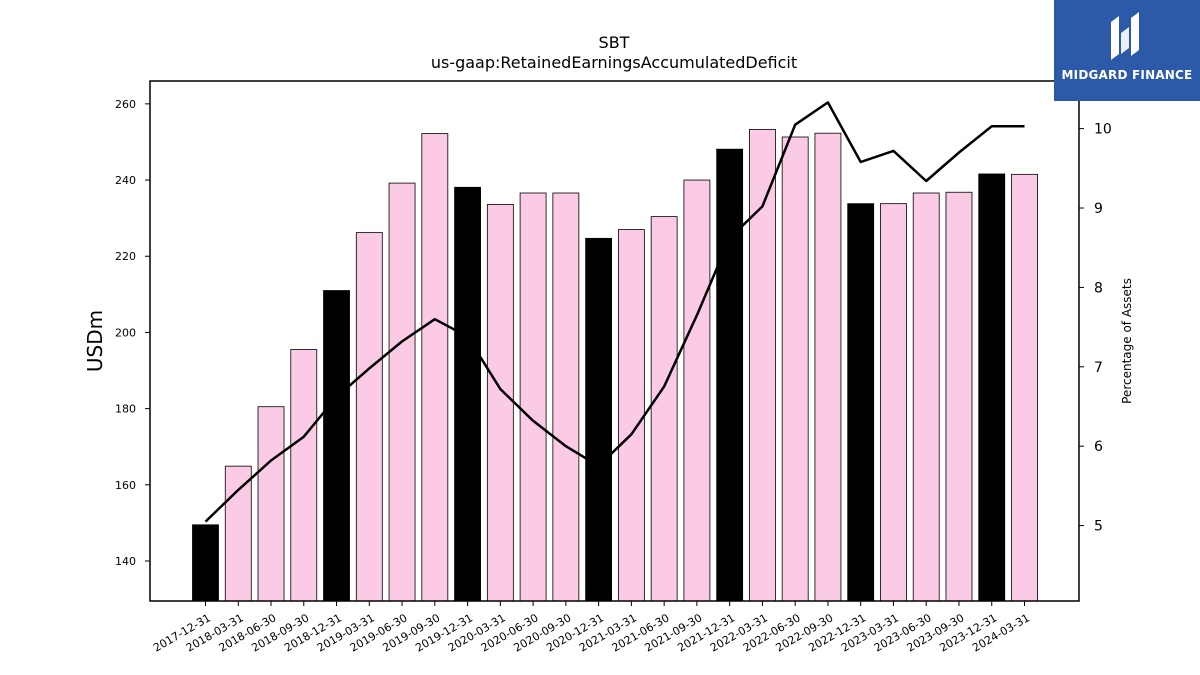 This screenshot has width=1200, height=675. Describe the element at coordinates (1098, 288) in the screenshot. I see `y2-tick-label: 8` at that location.